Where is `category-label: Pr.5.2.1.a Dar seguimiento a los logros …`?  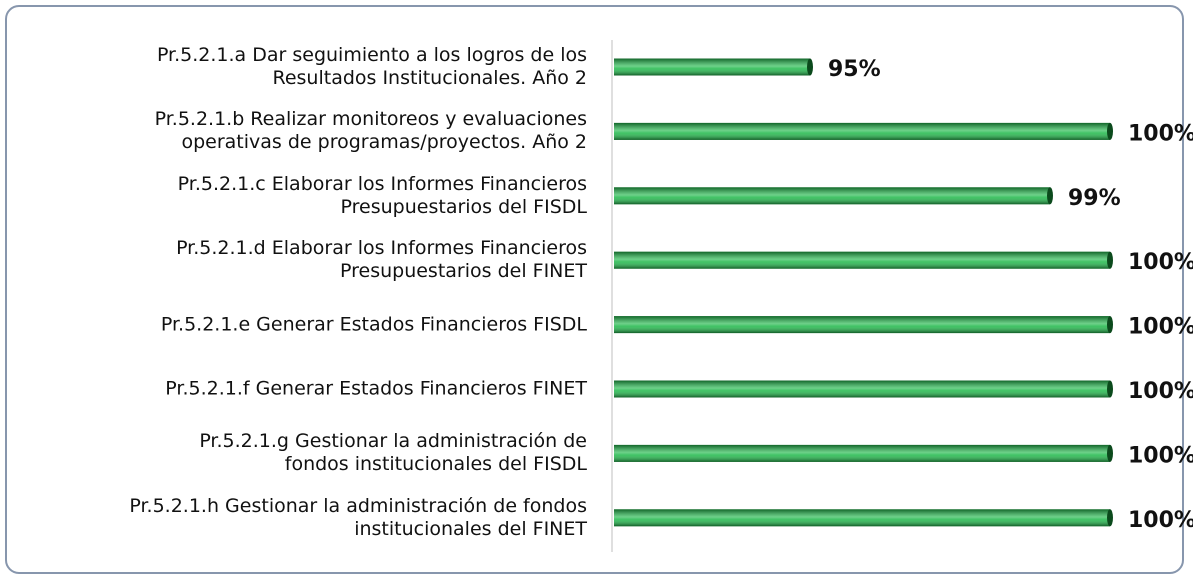 category-label: Pr.5.2.1.a Dar seguimiento a los logros … is located at coordinates (371, 66).